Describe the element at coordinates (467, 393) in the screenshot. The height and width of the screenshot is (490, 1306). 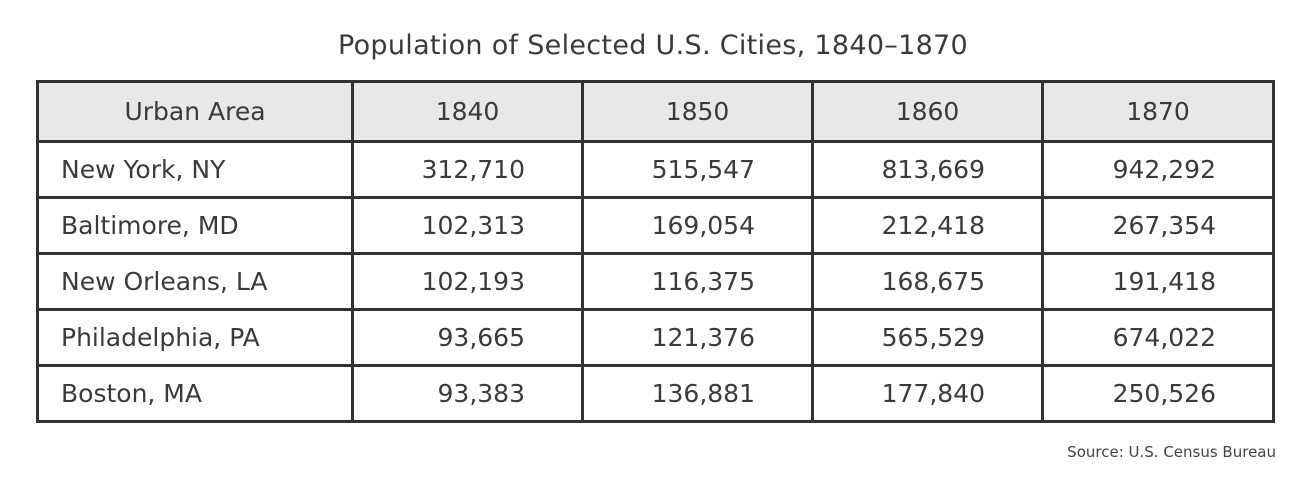
I see `cell-1840: 93,383` at that location.